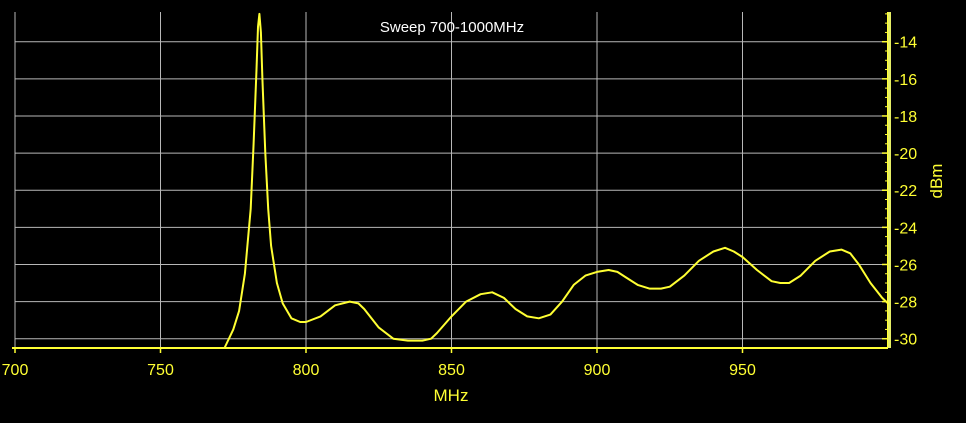  I want to click on x-tick-label: 800, so click(306, 370).